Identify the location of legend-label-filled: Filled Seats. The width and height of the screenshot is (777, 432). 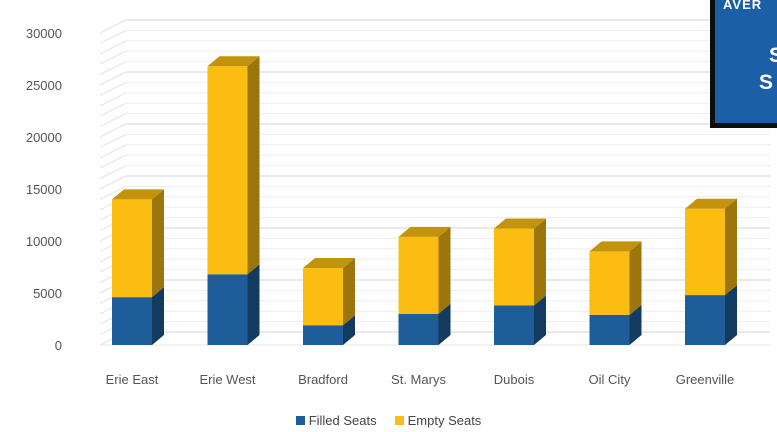
(342, 420).